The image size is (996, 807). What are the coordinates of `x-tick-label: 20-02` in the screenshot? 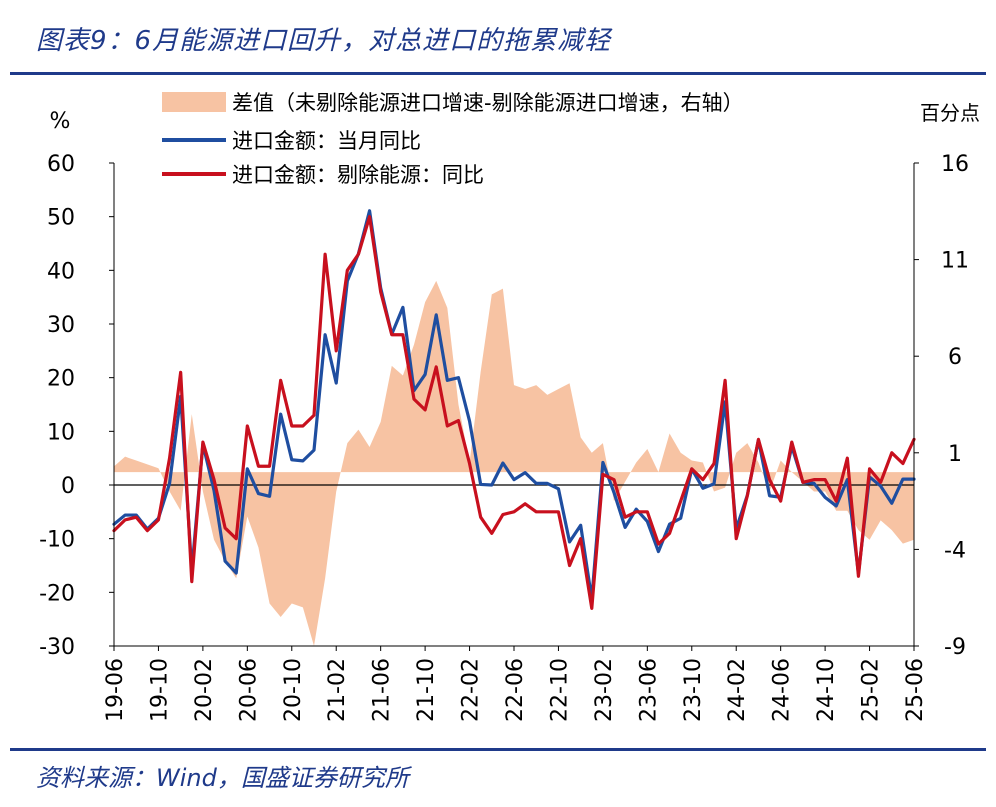 It's located at (204, 690).